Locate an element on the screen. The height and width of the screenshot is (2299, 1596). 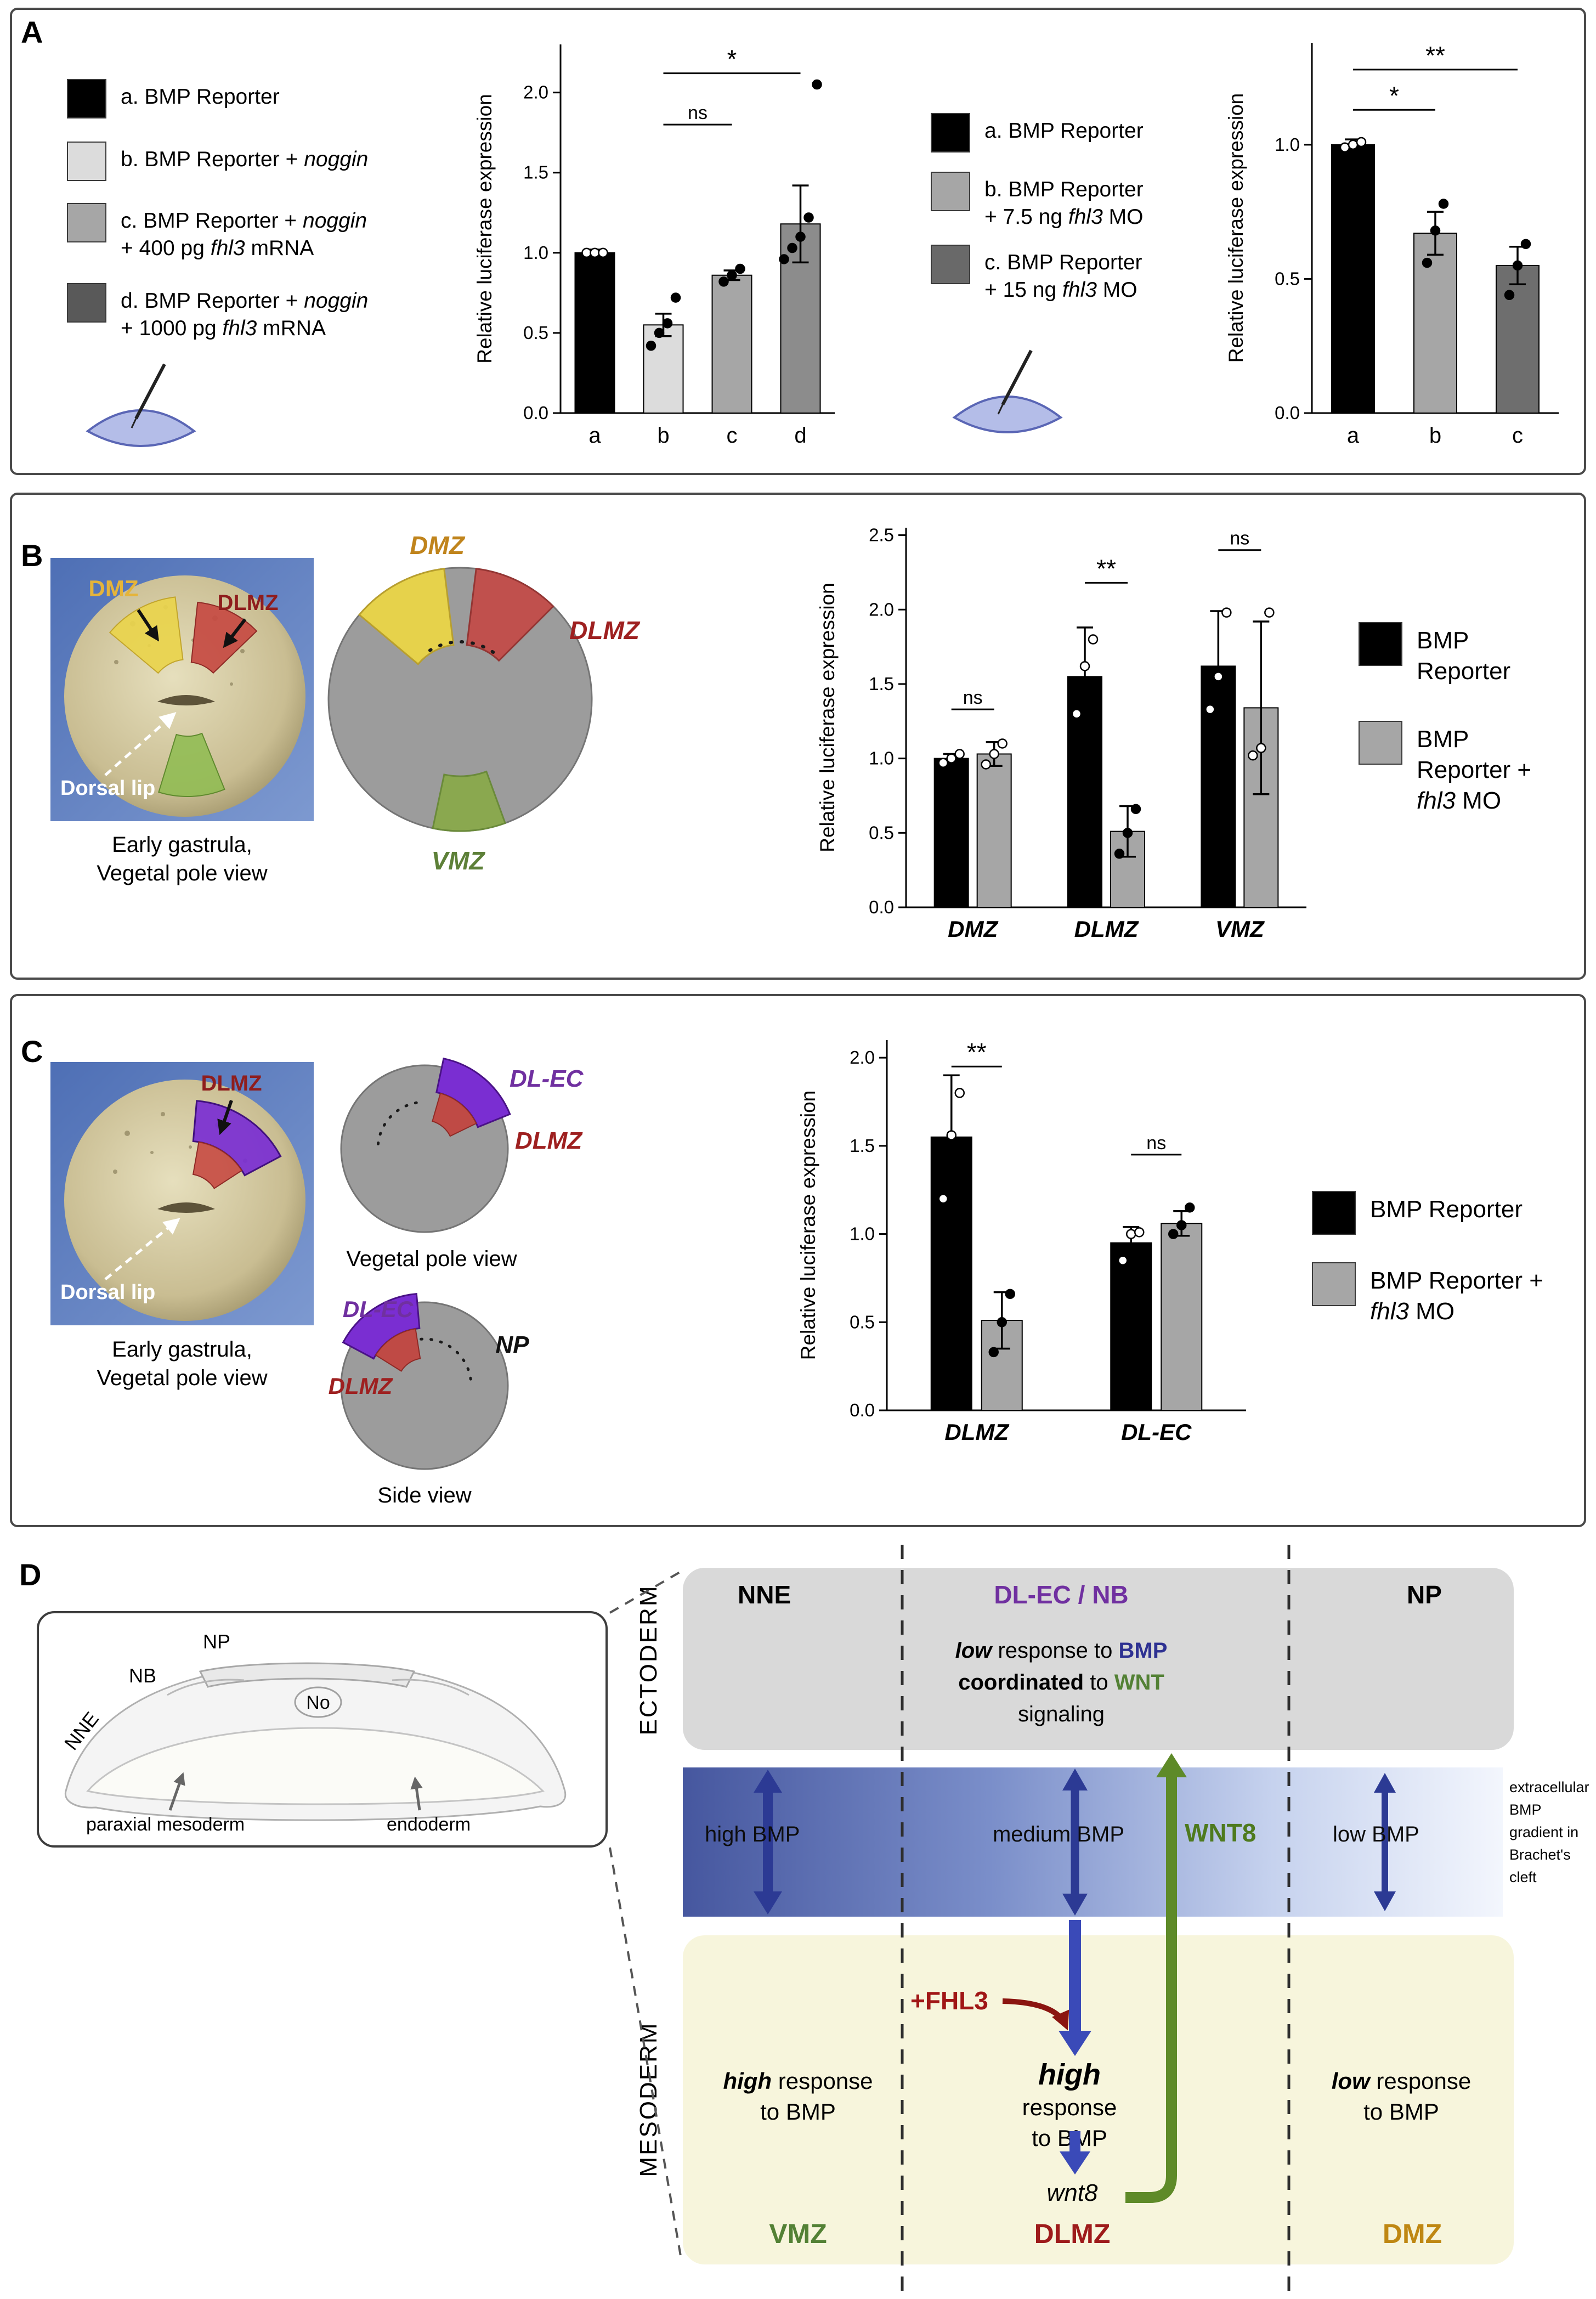
np-header: NP is located at coordinates (1424, 1594).